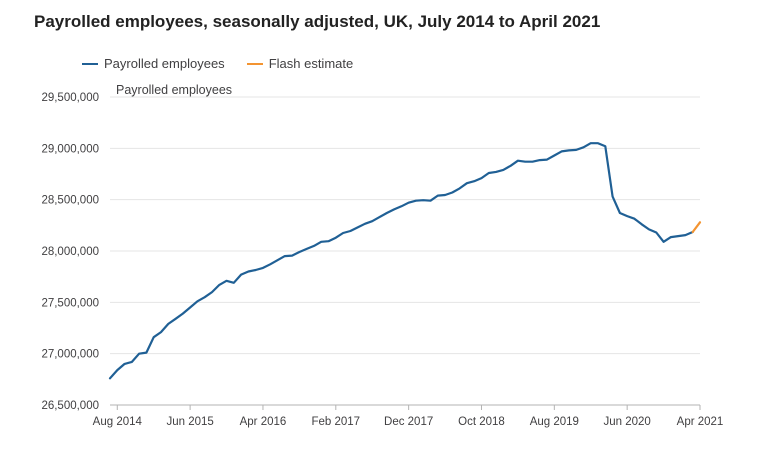 Image resolution: width=759 pixels, height=465 pixels. What do you see at coordinates (70, 355) in the screenshot?
I see `y-tick-label: 27,000,000` at bounding box center [70, 355].